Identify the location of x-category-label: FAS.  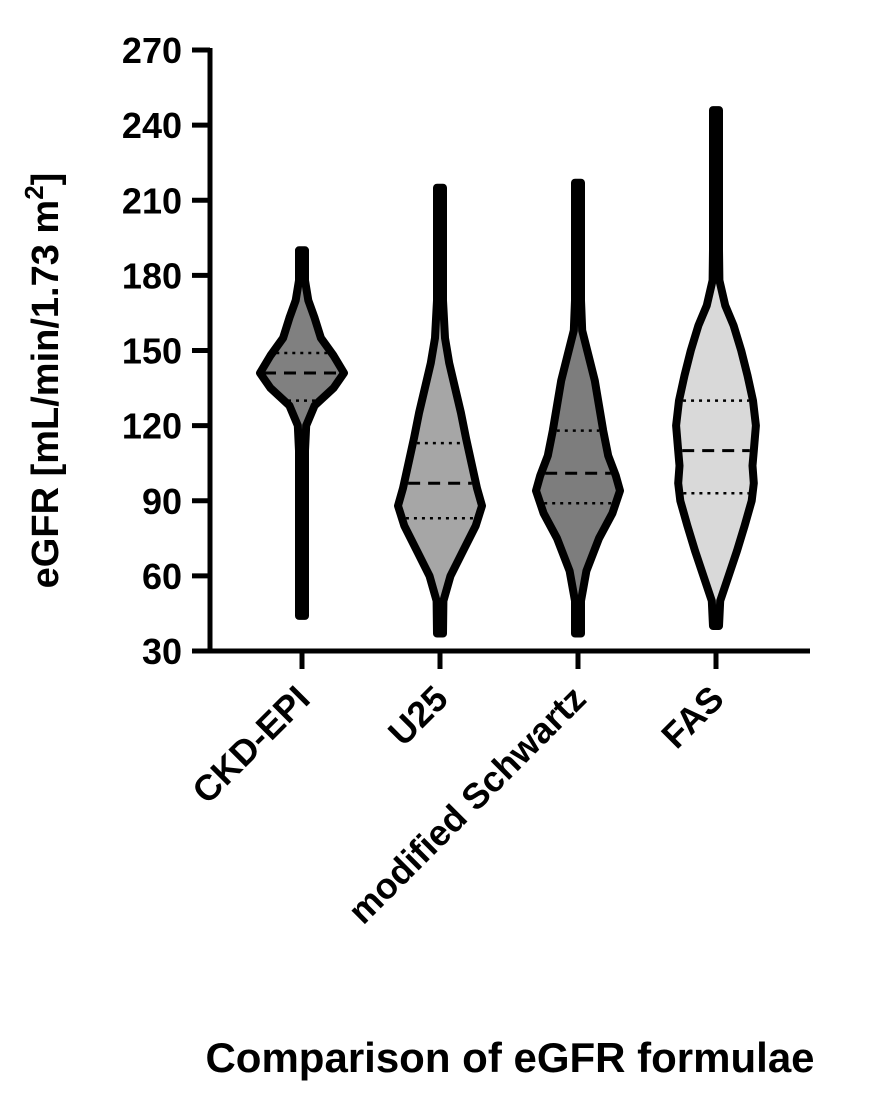
(692, 717).